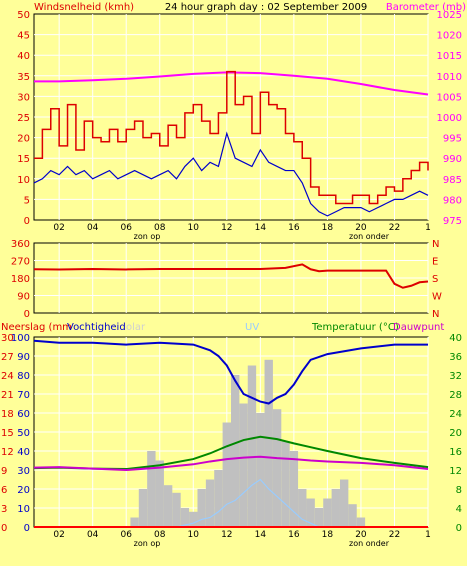 This screenshot has width=467, height=566. I want to click on wind-direction-line, so click(231, 276).